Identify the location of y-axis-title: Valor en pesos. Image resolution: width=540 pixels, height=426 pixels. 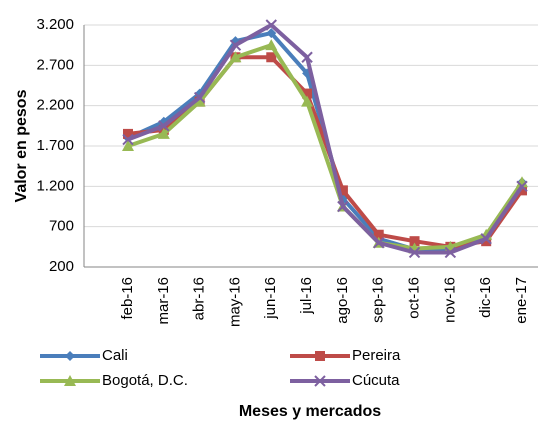
(21, 145).